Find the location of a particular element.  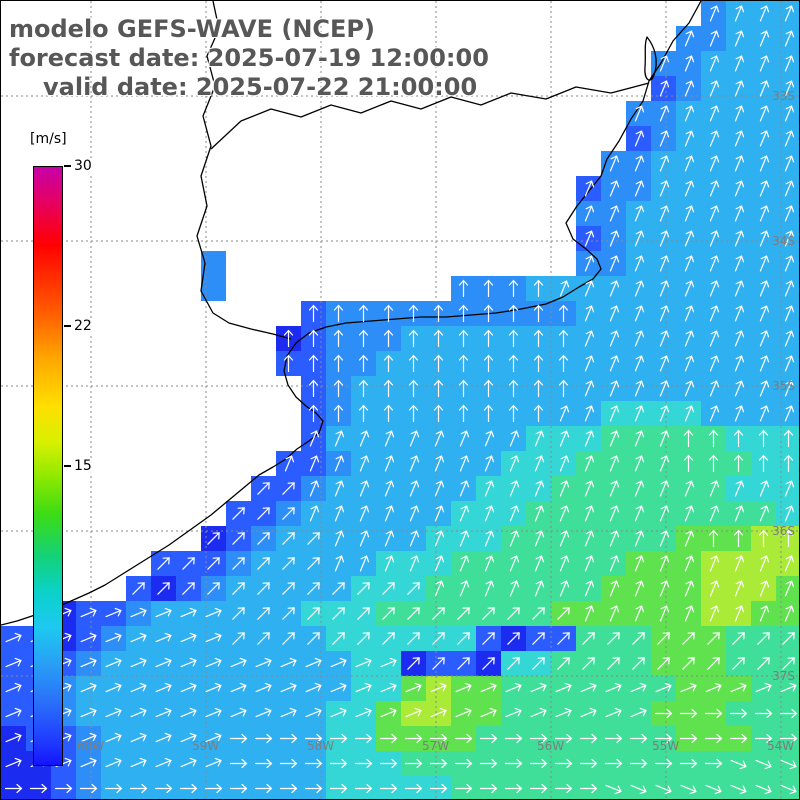

model-title: modelo GEFS-WAVE (NCEP) is located at coordinates (192, 29).